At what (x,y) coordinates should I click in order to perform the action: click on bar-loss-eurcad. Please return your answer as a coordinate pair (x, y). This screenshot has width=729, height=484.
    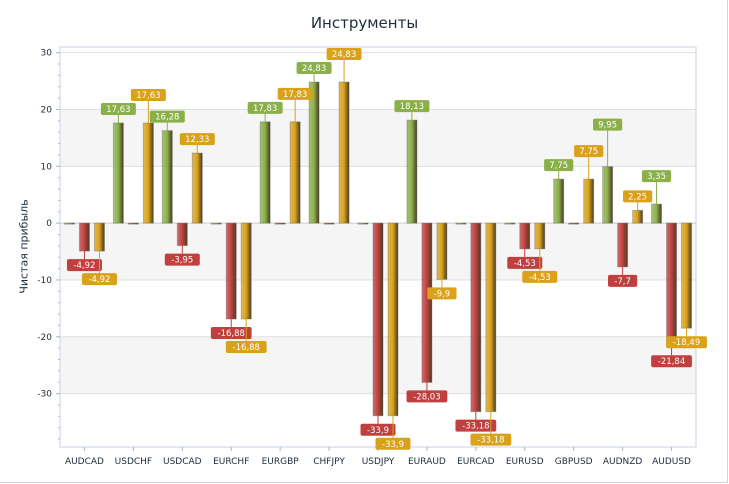
    Looking at the image, I should click on (476, 317).